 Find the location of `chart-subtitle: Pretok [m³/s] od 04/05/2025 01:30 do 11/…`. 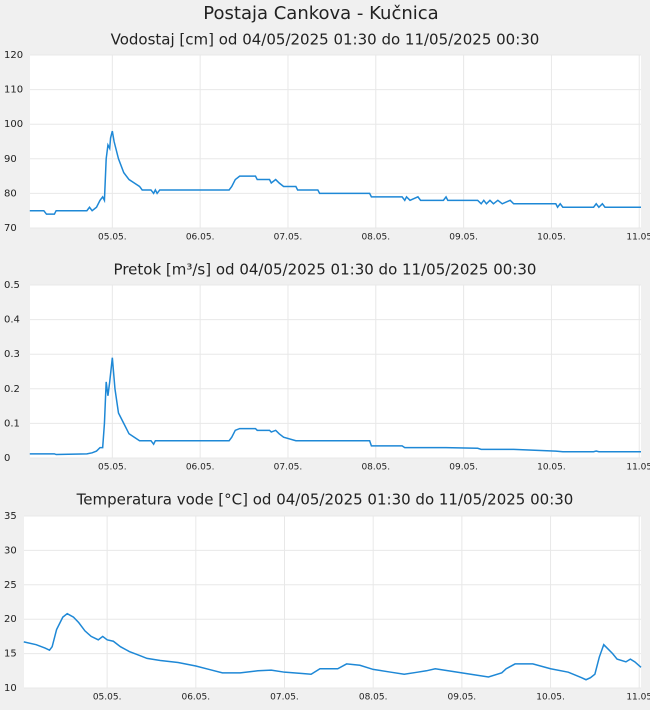

chart-subtitle: Pretok [m³/s] od 04/05/2025 01:30 do 11/… is located at coordinates (325, 270).